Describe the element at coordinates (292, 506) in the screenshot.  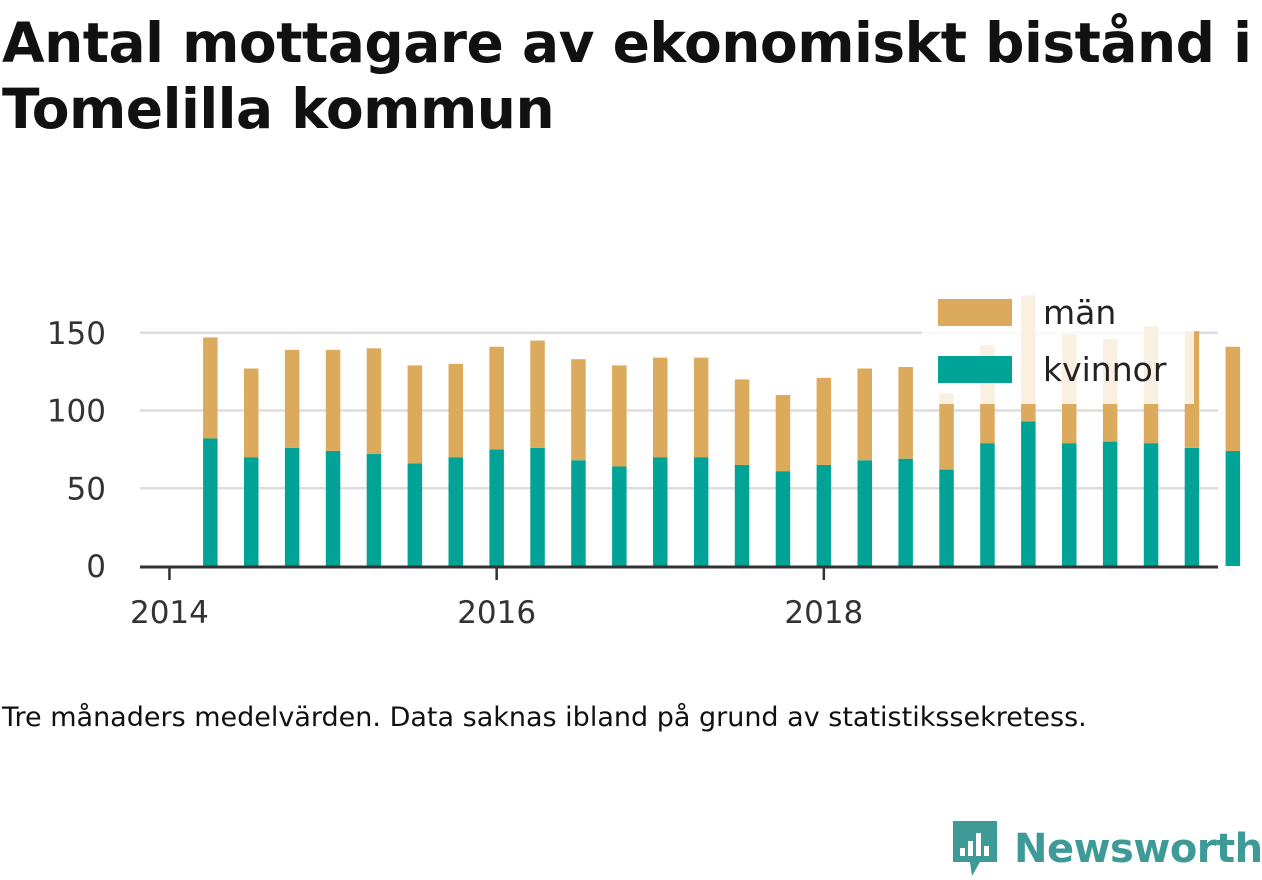
I see `bar-kvinnor-2014 Q4` at that location.